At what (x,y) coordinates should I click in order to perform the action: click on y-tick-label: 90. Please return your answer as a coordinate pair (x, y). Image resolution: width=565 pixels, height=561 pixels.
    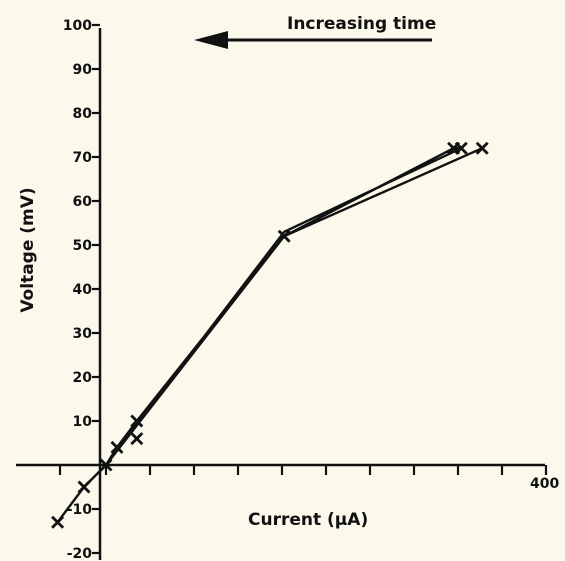
    Looking at the image, I should click on (83, 70).